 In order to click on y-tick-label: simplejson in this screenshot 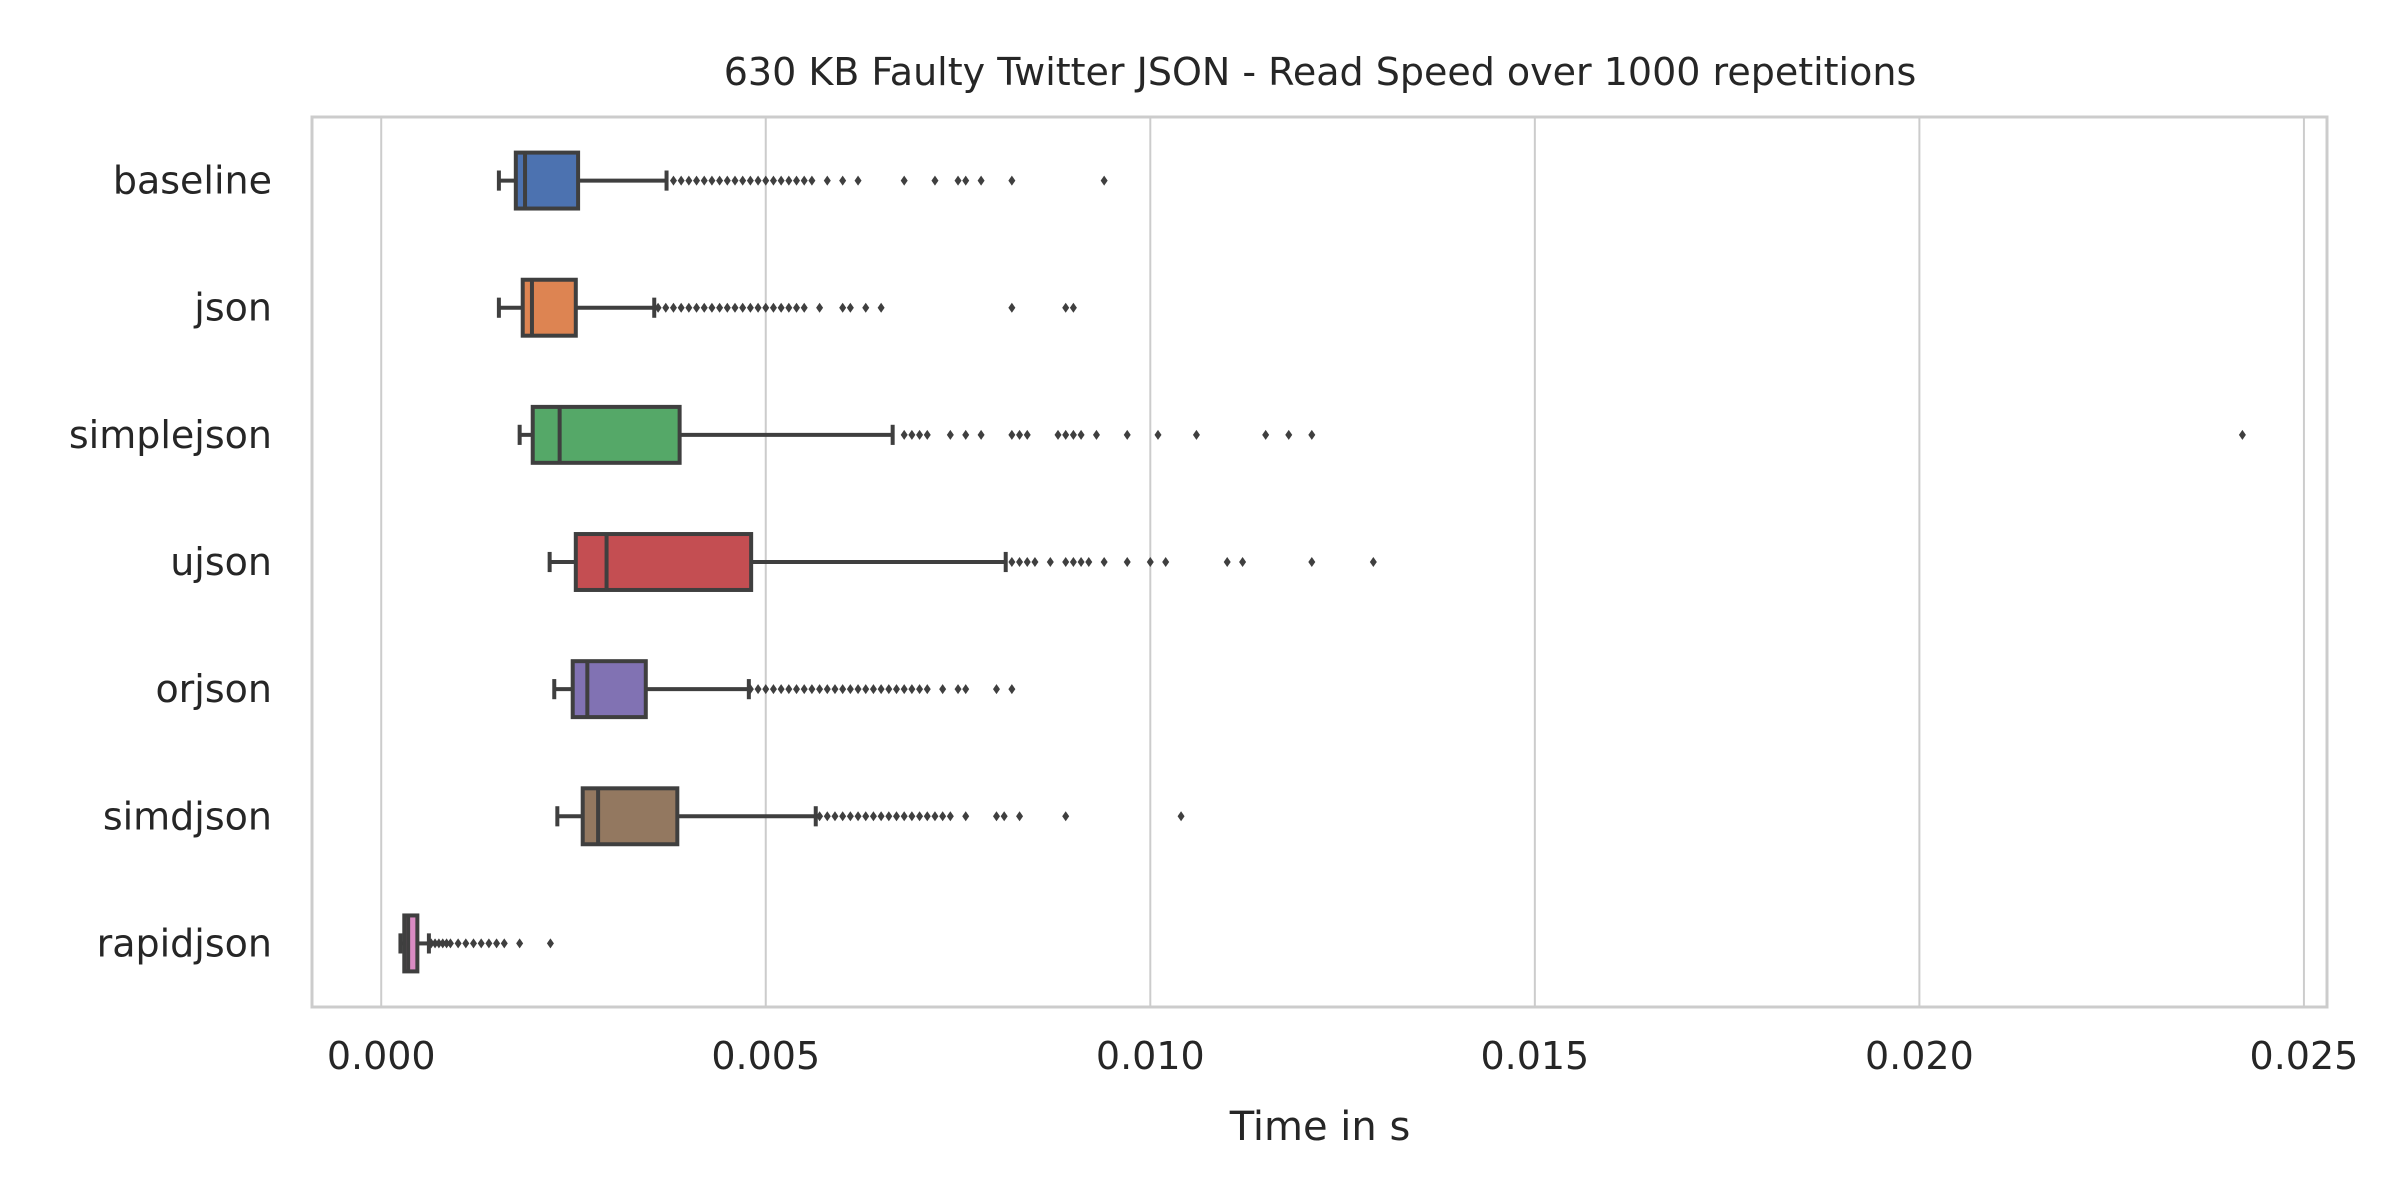, I will do `click(170, 435)`.